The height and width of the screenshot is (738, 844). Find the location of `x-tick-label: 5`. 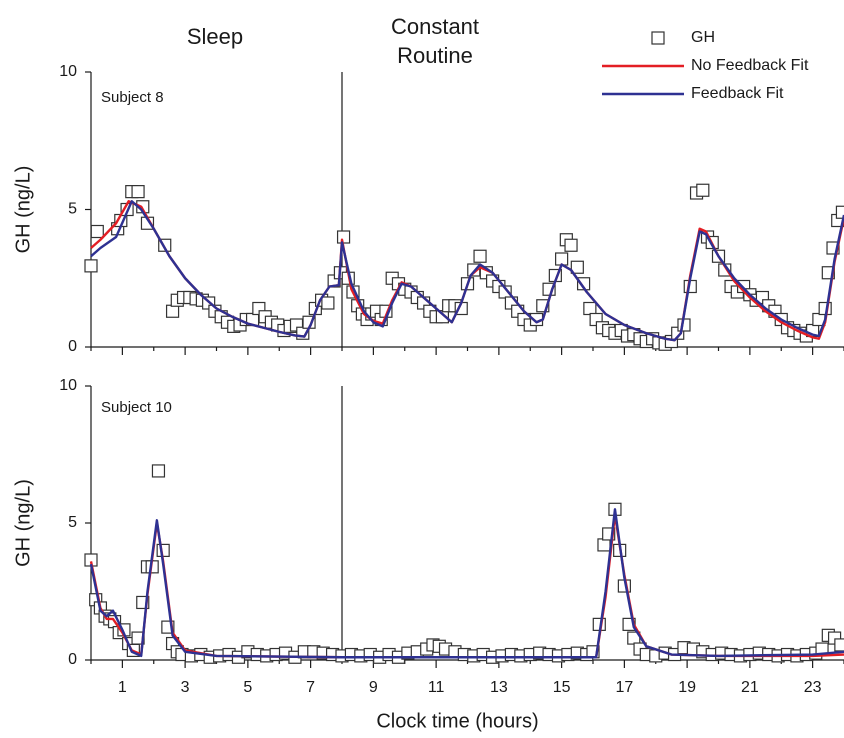

x-tick-label: 5 is located at coordinates (247, 687).